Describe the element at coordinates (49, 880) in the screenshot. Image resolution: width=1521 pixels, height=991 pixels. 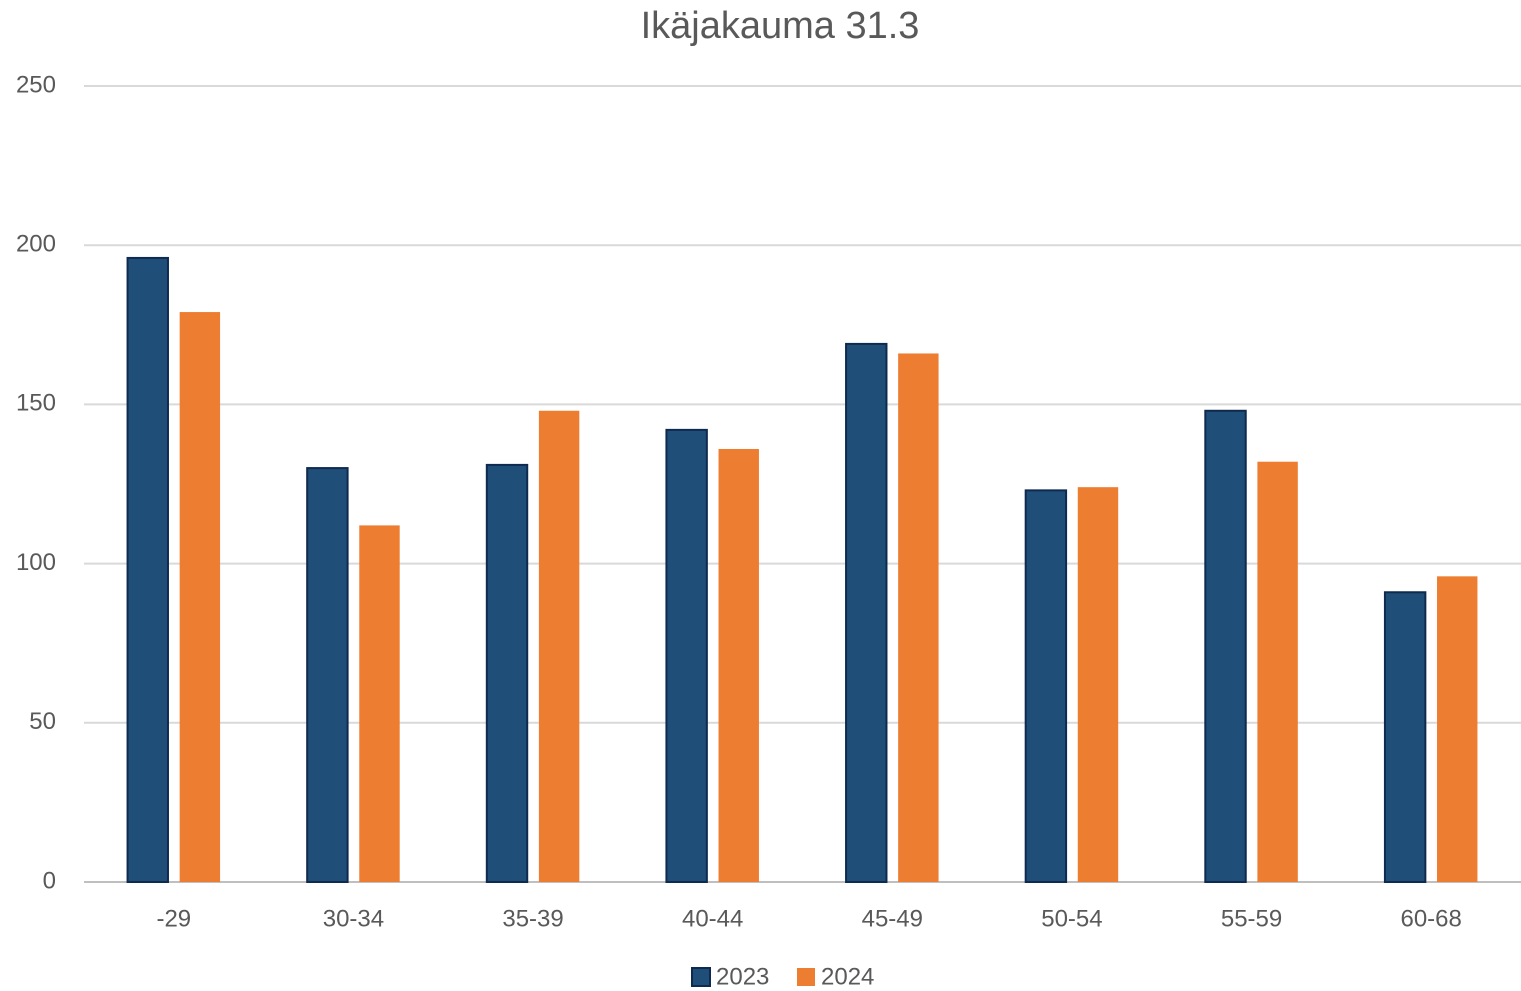
I see `y-tick-label: 0` at that location.